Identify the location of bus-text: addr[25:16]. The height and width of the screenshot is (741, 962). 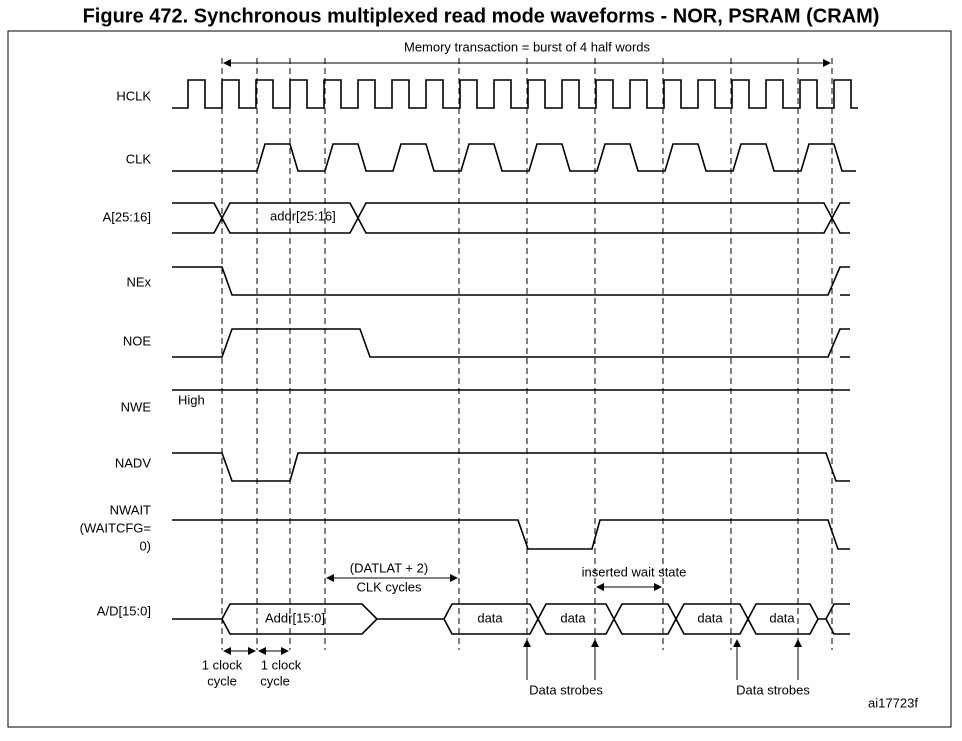
(303, 215).